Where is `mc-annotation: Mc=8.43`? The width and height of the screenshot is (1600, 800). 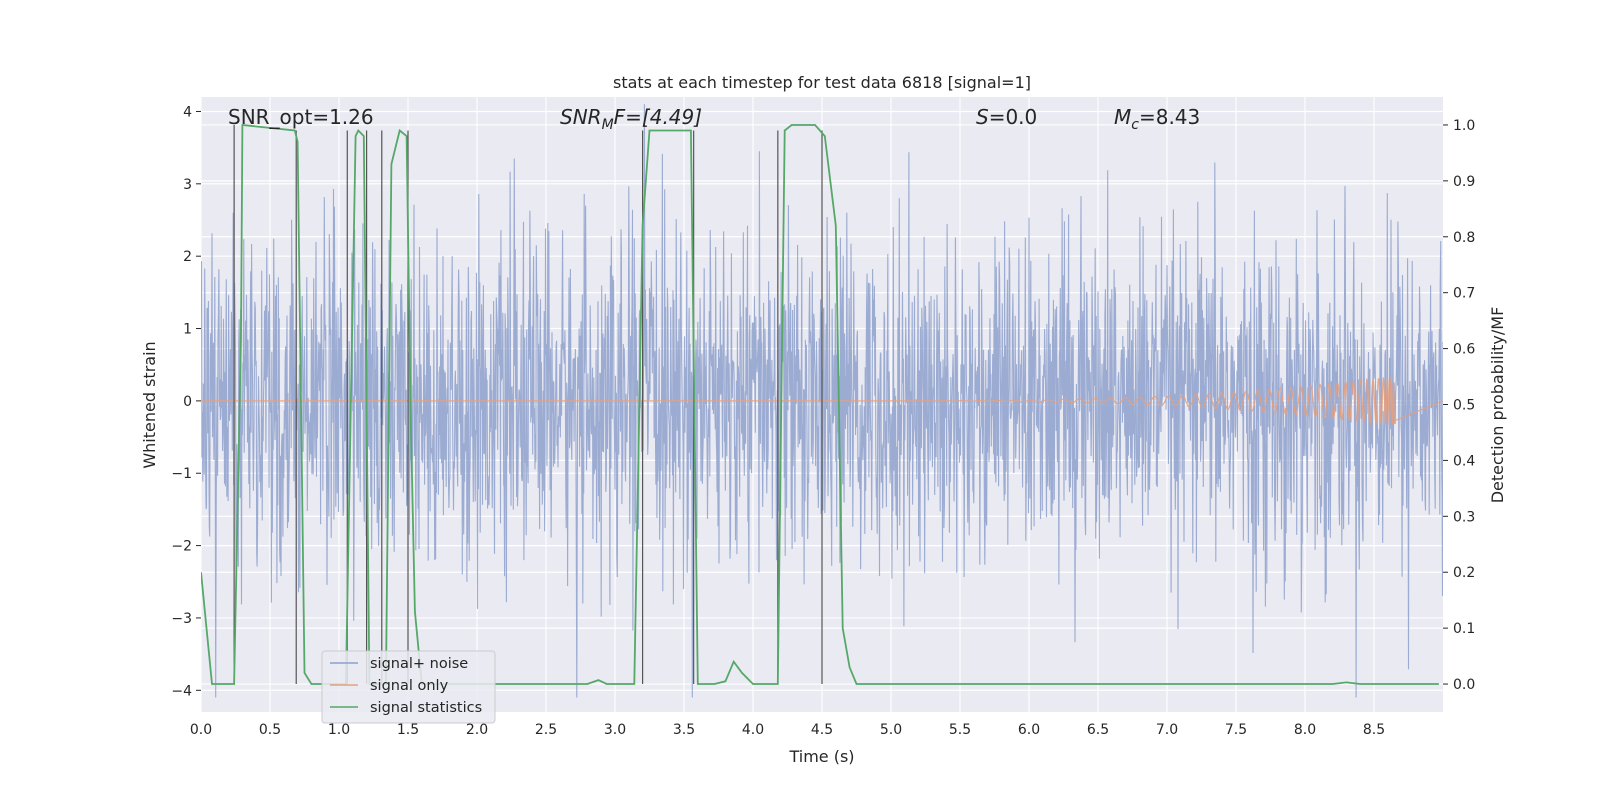
mc-annotation: Mc=8.43 is located at coordinates (1157, 119).